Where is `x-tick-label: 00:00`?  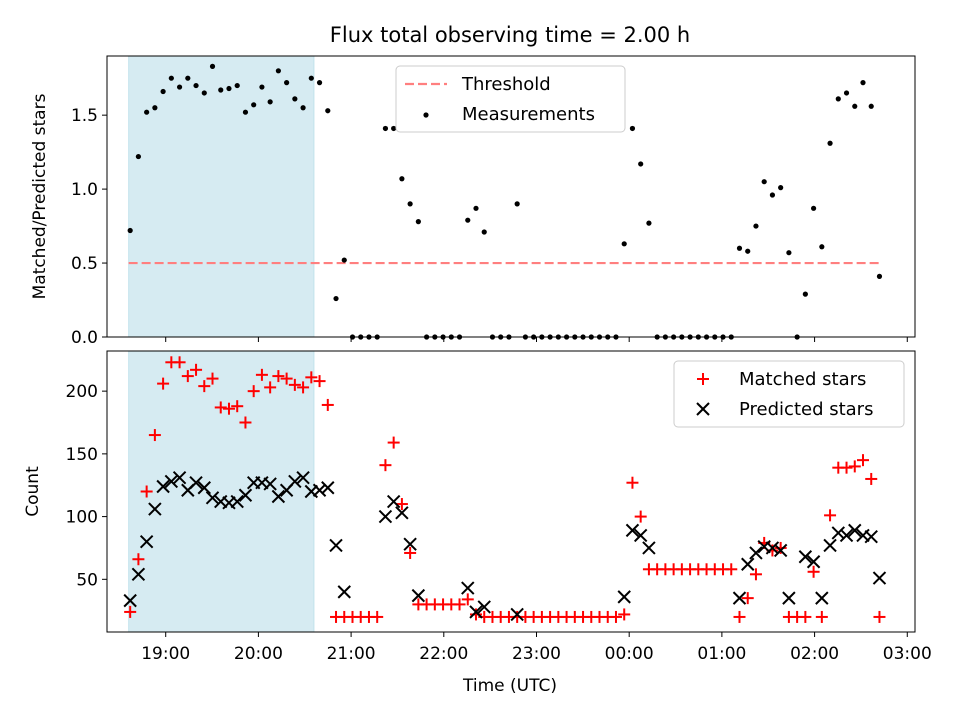 x-tick-label: 00:00 is located at coordinates (629, 654).